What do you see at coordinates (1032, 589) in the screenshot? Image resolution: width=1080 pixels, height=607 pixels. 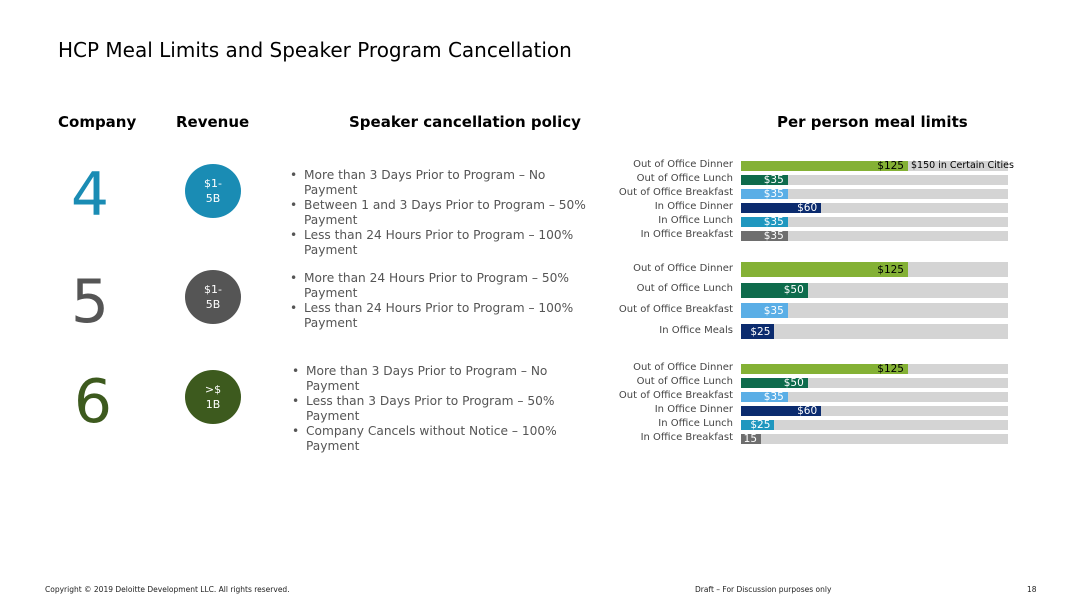 I see `footer-page-number: 18` at bounding box center [1032, 589].